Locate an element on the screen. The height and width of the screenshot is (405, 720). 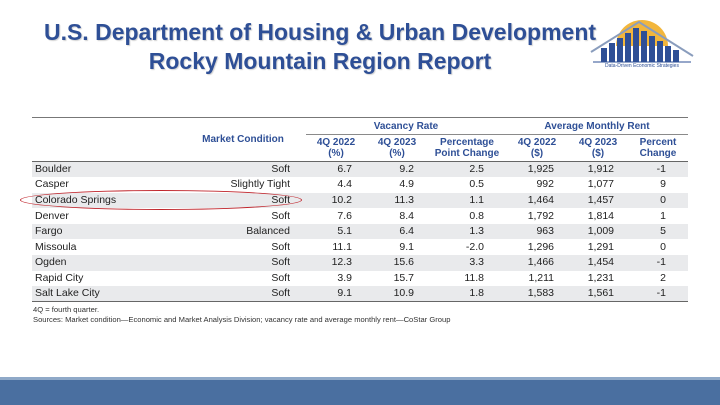
table-row: Fargo Balanced 5.1 6.4 1.3 963 1,009 5 is located at coordinates (360, 231).